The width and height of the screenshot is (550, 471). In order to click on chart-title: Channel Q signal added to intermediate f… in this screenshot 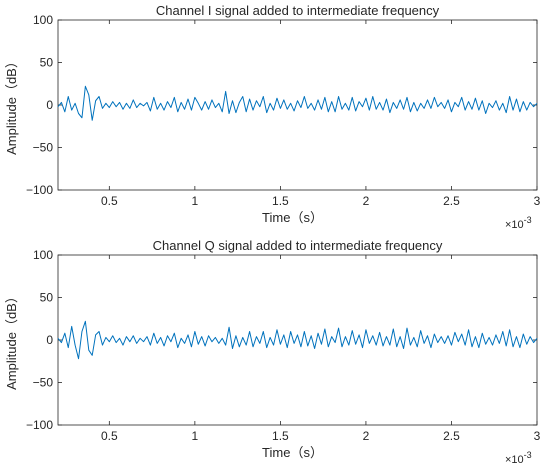, I will do `click(298, 245)`.